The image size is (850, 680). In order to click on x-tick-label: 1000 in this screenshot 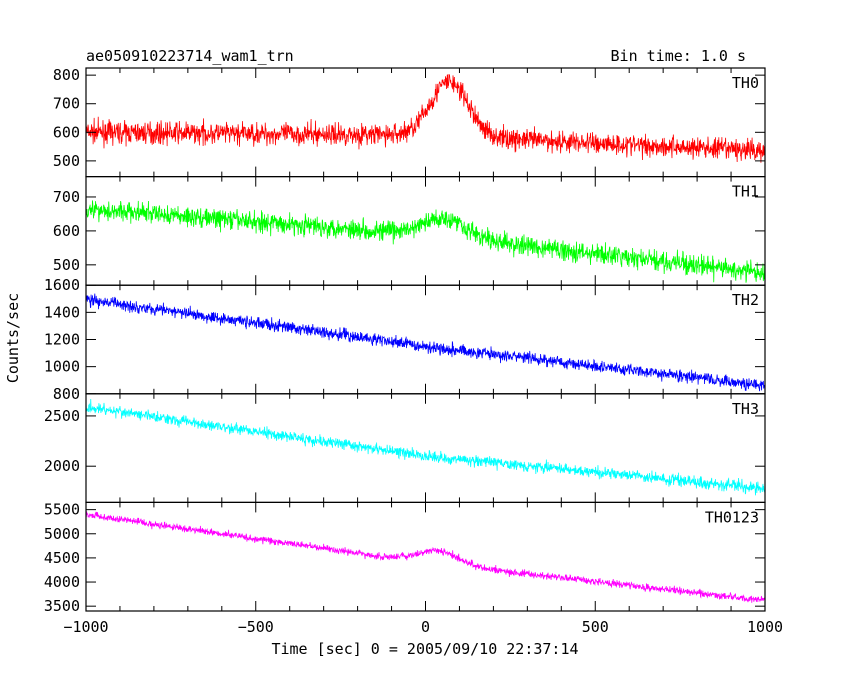, I will do `click(765, 627)`.